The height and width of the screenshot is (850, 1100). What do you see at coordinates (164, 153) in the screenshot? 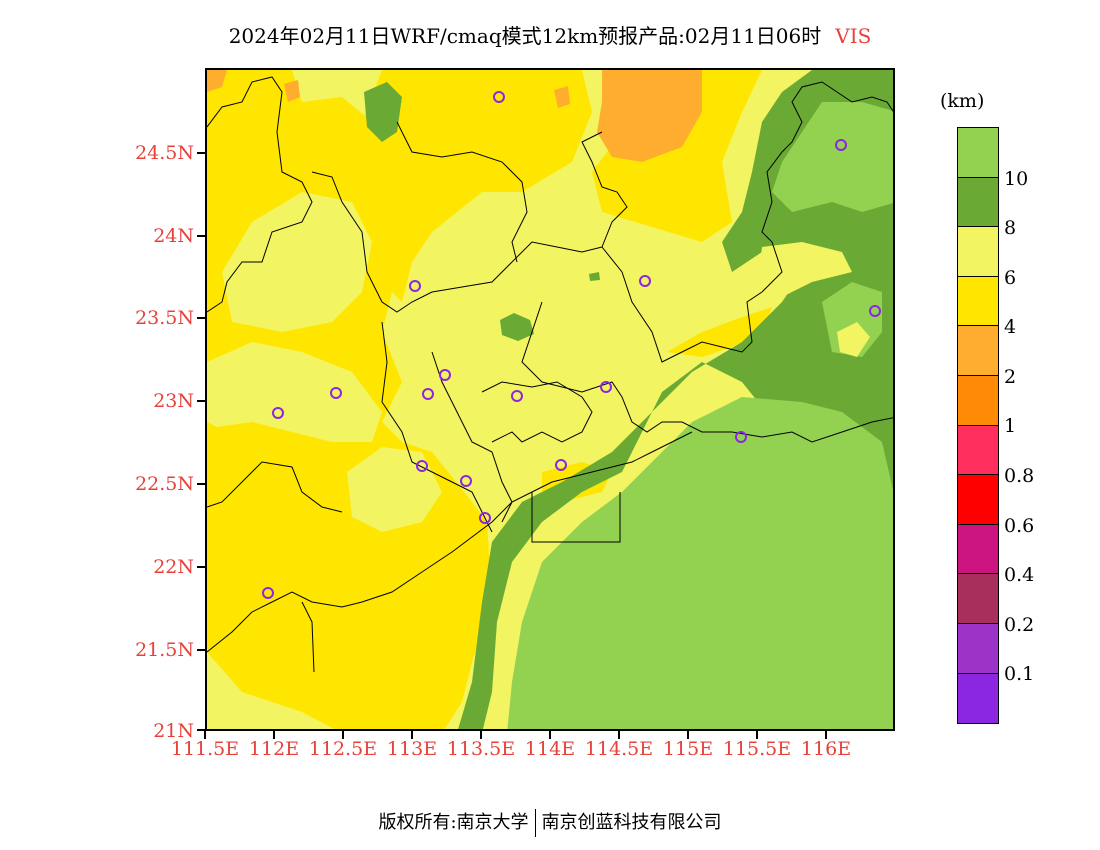
I see `lat-label: 24.5N` at bounding box center [164, 153].